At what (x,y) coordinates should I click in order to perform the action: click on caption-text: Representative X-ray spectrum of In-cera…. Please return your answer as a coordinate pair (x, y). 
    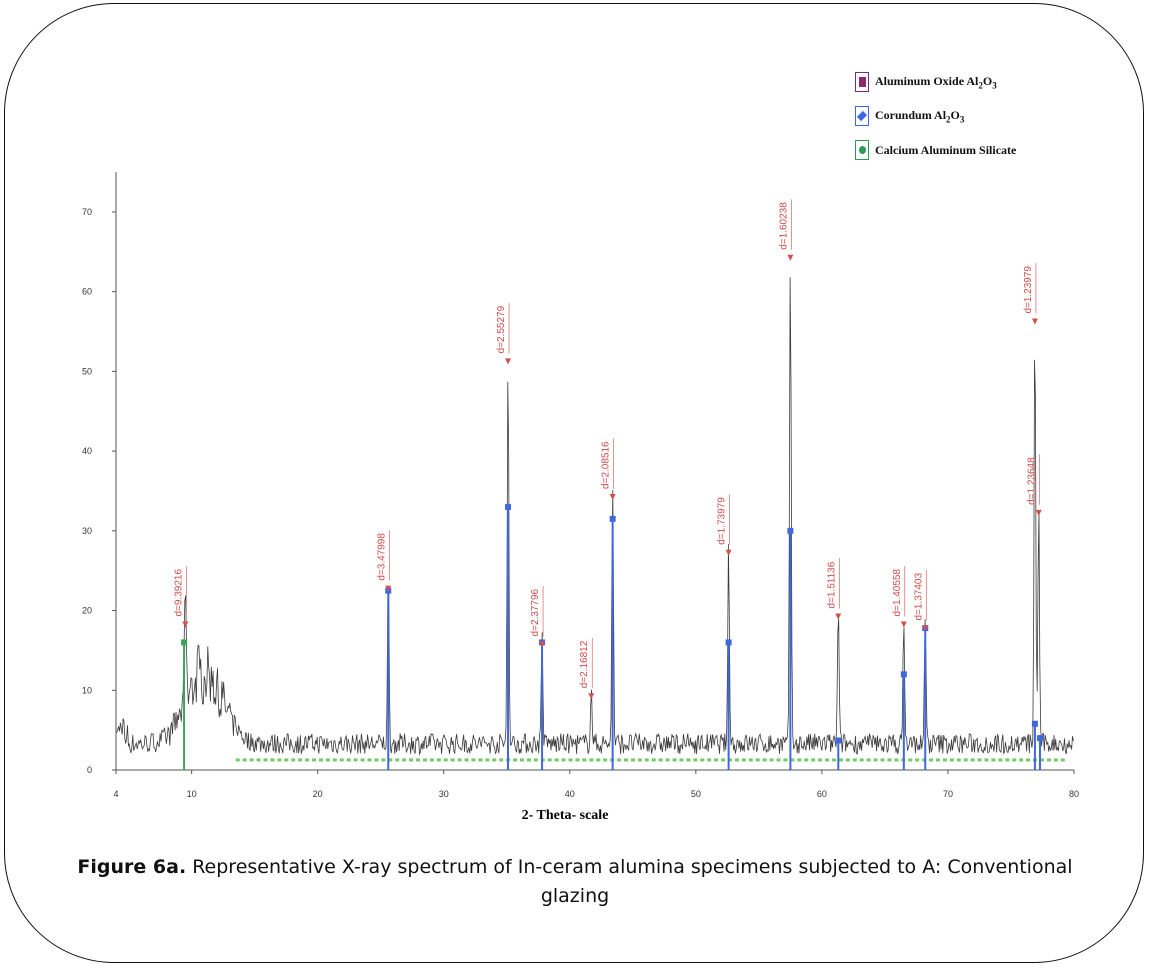
    Looking at the image, I should click on (629, 881).